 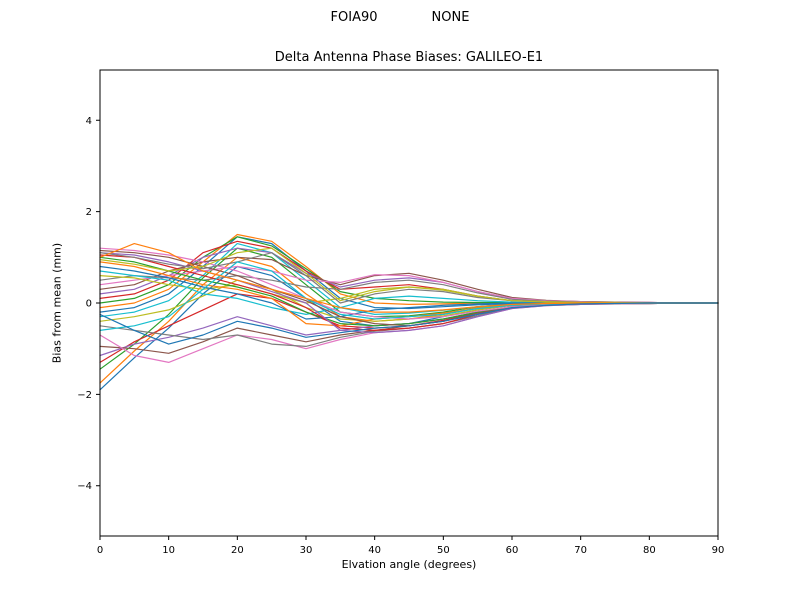 What do you see at coordinates (580, 550) in the screenshot?
I see `x-tick-label: 70` at bounding box center [580, 550].